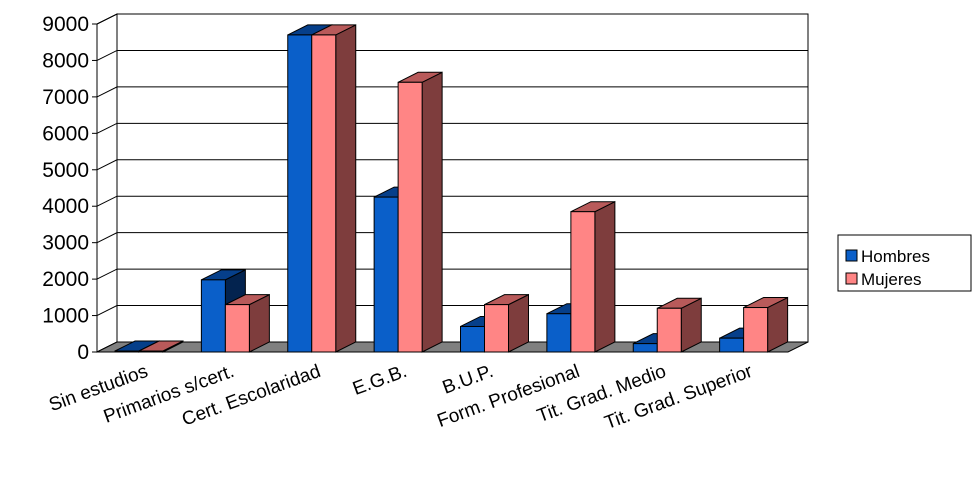  What do you see at coordinates (65, 243) in the screenshot?
I see `y-tick-label: 3000` at bounding box center [65, 243].